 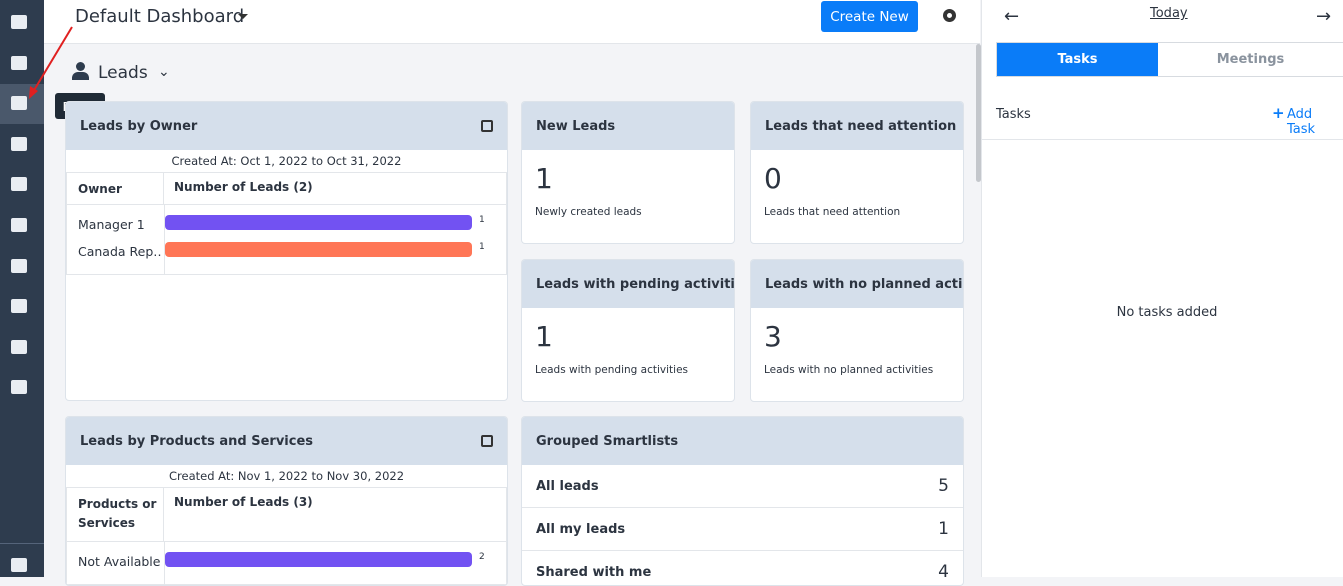 What do you see at coordinates (949, 15) in the screenshot?
I see `settings-icon` at bounding box center [949, 15].